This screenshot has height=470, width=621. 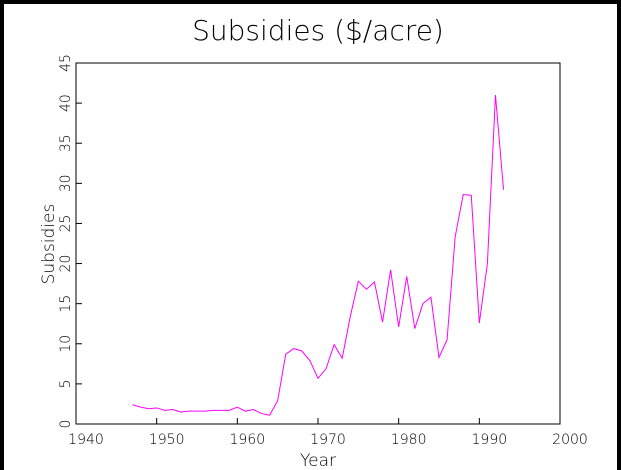 What do you see at coordinates (66, 143) in the screenshot?
I see `y-tick-label: 35` at bounding box center [66, 143].